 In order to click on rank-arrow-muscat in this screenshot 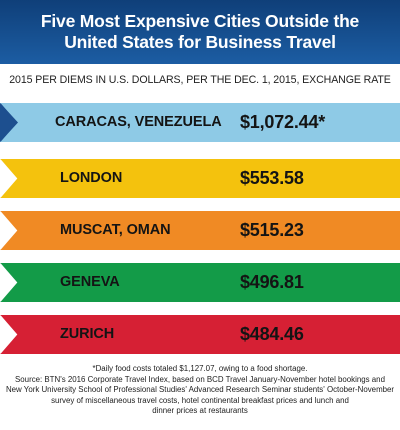, I will do `click(8, 230)`.